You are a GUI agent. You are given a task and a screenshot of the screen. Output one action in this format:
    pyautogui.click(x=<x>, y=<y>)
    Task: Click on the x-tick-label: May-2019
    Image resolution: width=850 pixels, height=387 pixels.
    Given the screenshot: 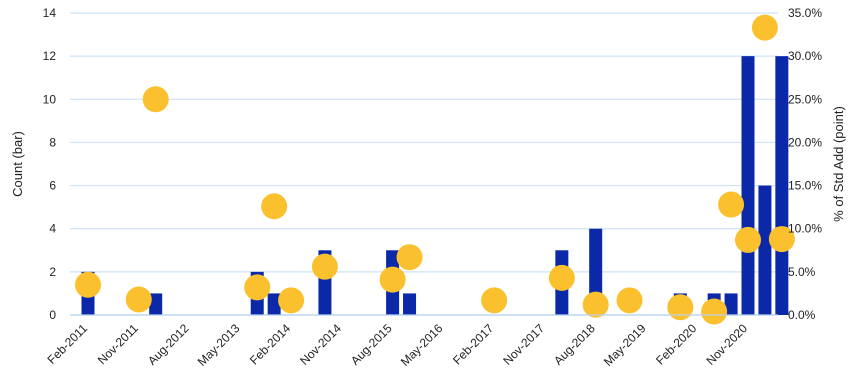 What is the action you would take?
    pyautogui.click(x=625, y=345)
    